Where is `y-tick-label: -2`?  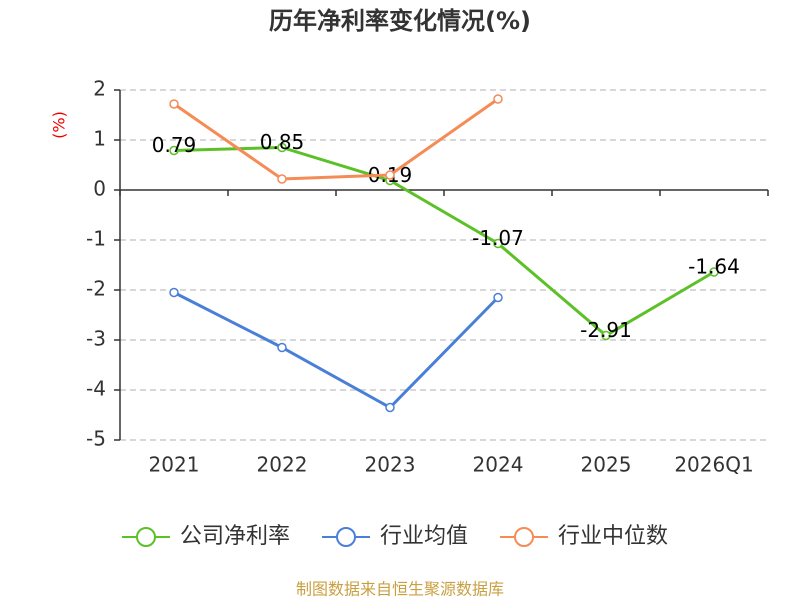
y-tick-label: -2 is located at coordinates (96, 289).